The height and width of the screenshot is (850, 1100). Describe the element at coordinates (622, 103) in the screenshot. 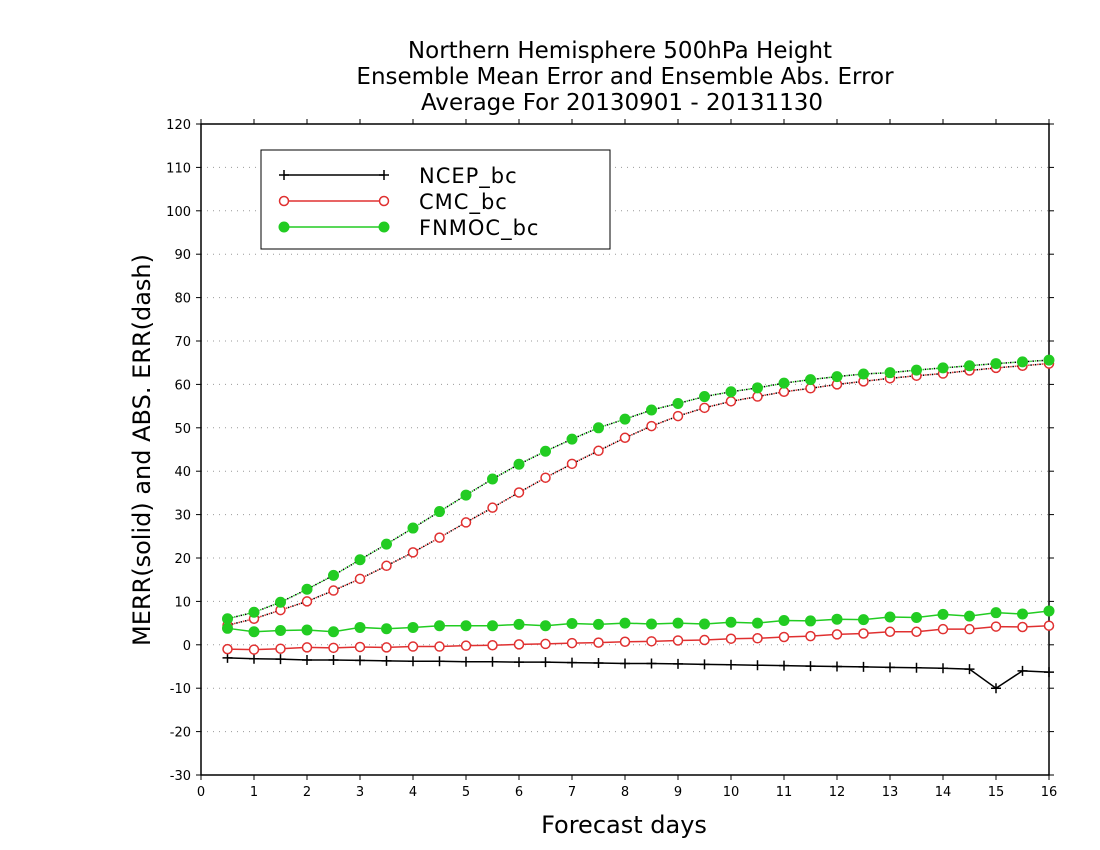

I see `chart-title-line-3: Average For 20130901 - 20131130` at that location.